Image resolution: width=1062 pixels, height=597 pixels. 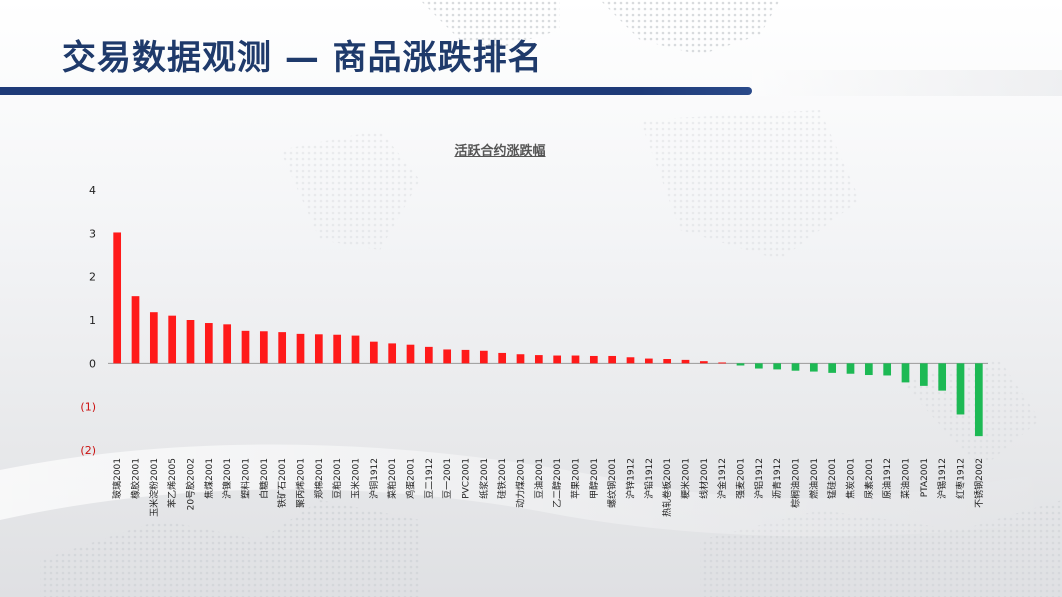 I want to click on category-label: 豆二1912, so click(x=429, y=478).